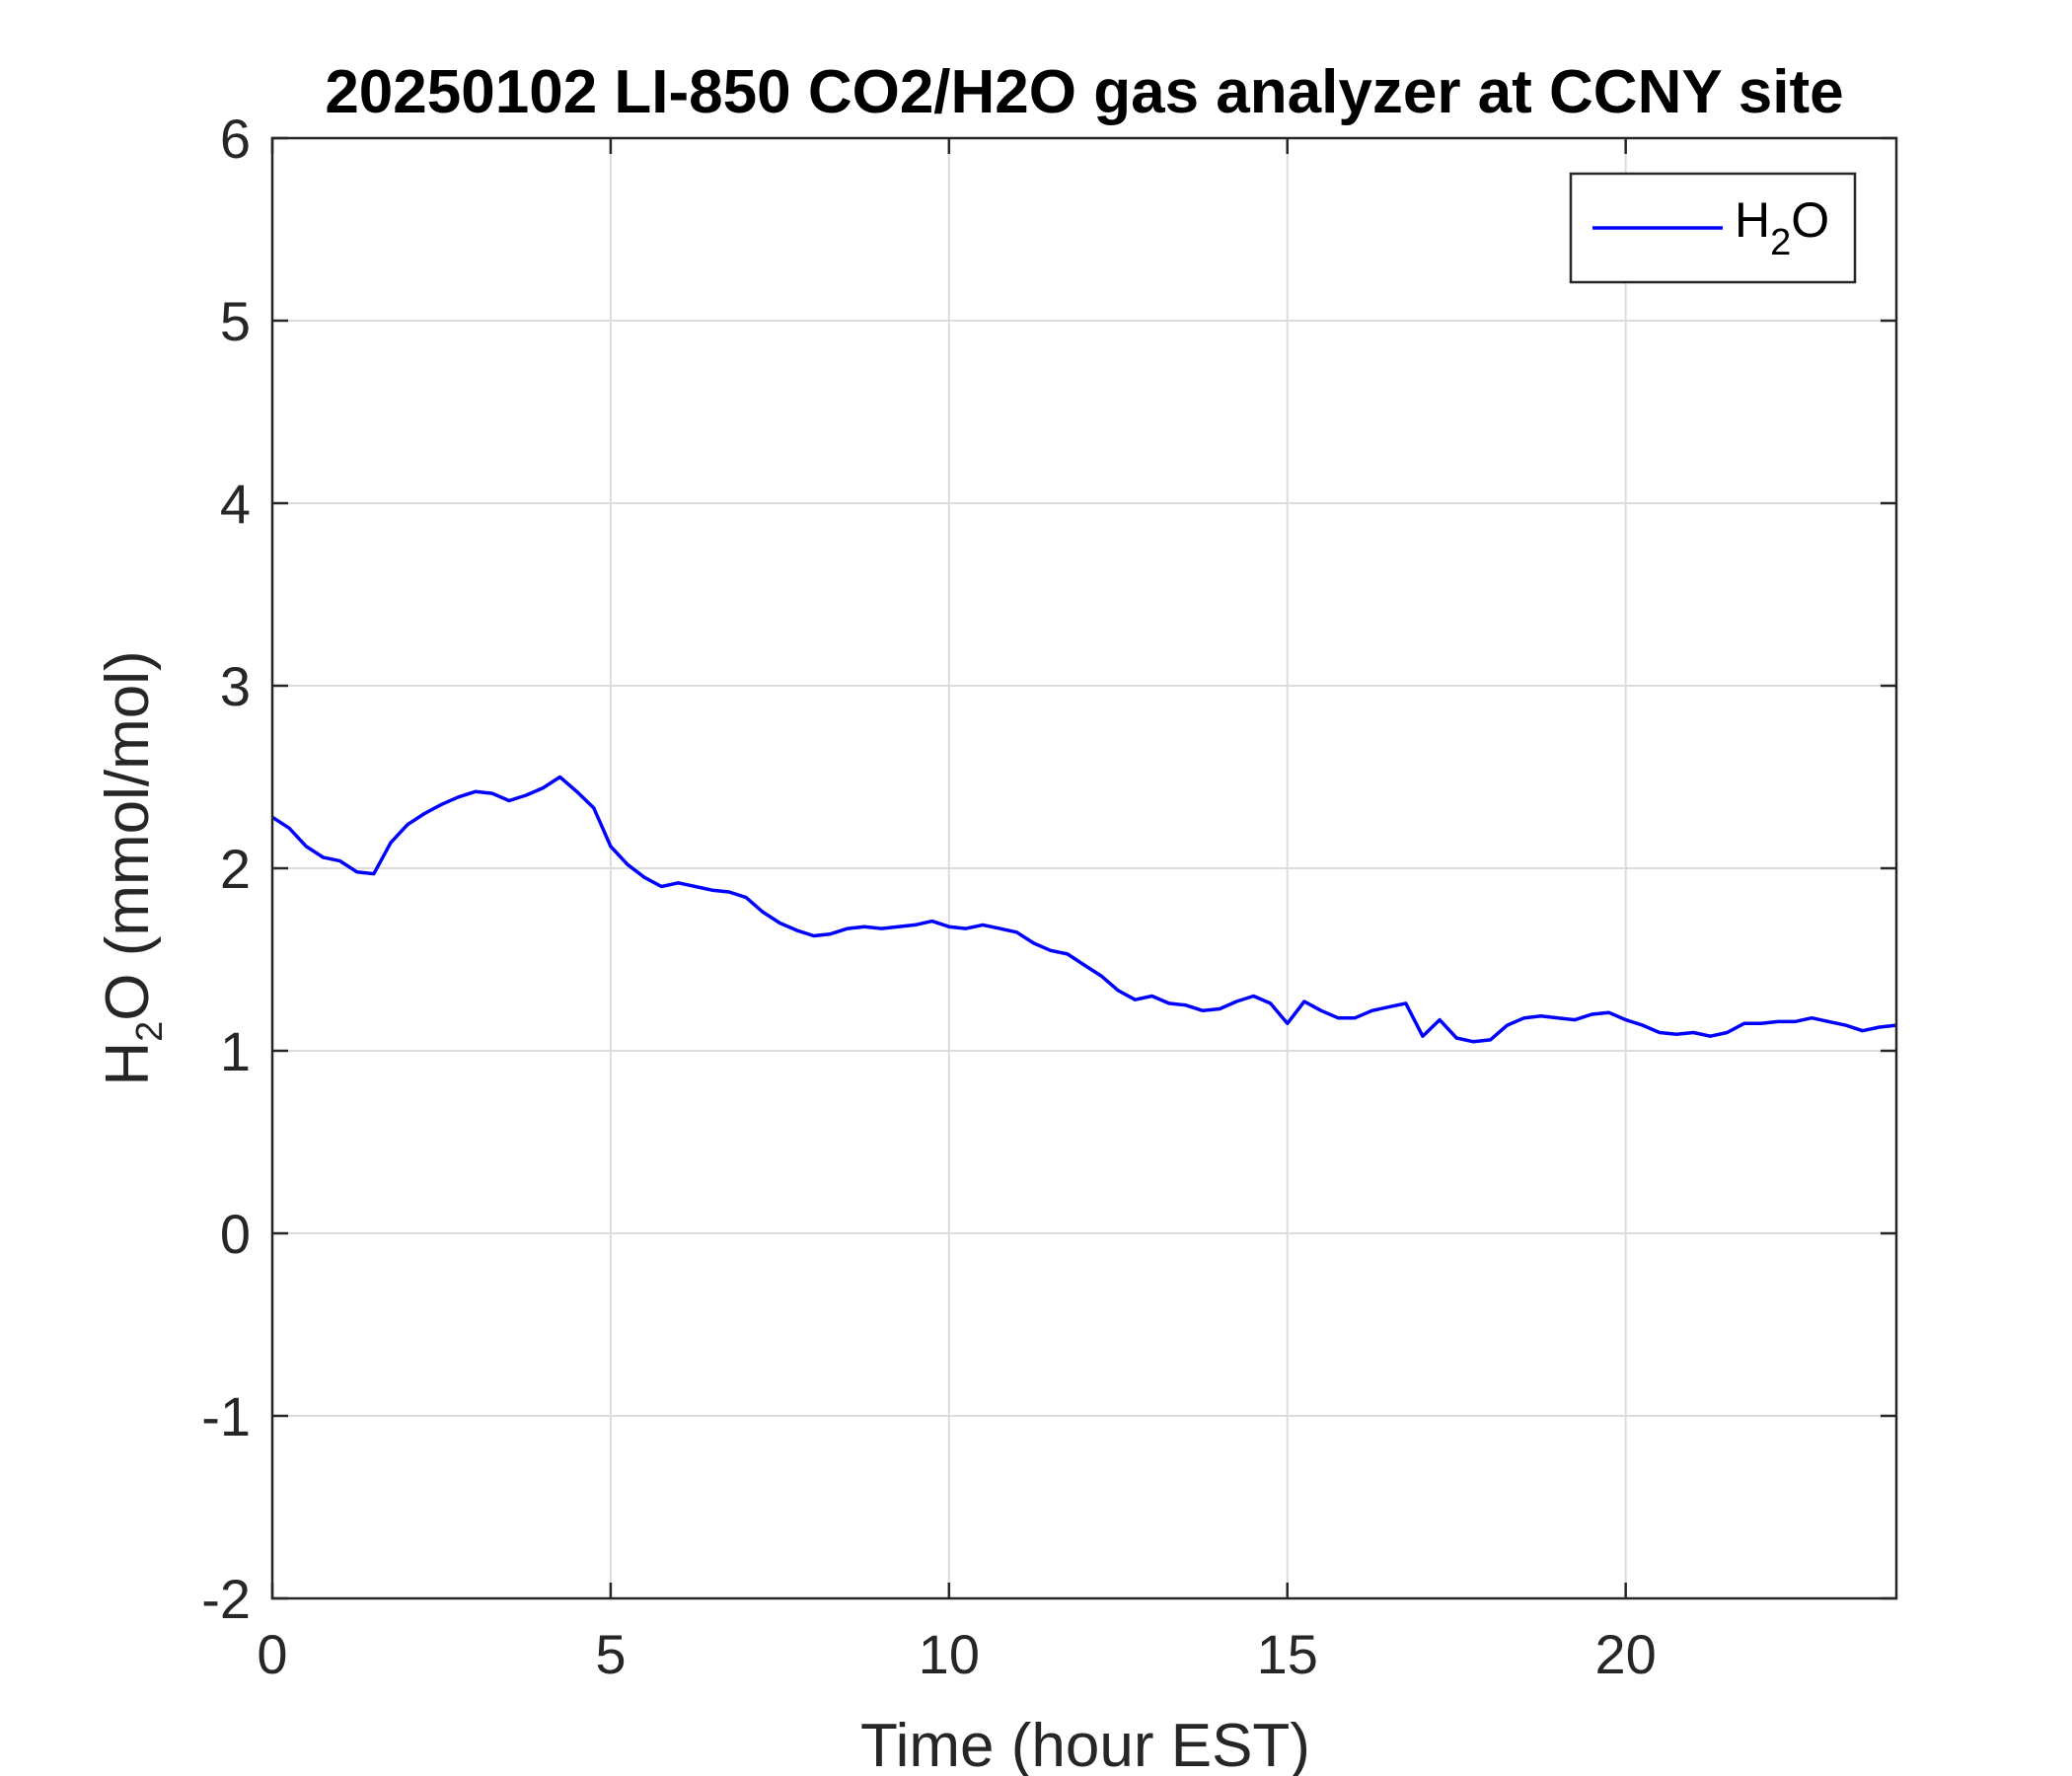  What do you see at coordinates (1713, 228) in the screenshot?
I see `legend: H2O` at bounding box center [1713, 228].